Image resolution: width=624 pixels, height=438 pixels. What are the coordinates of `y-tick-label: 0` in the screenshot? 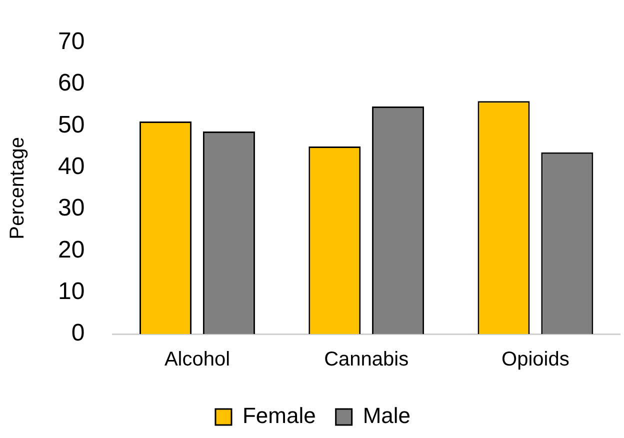 It's located at (78, 333).